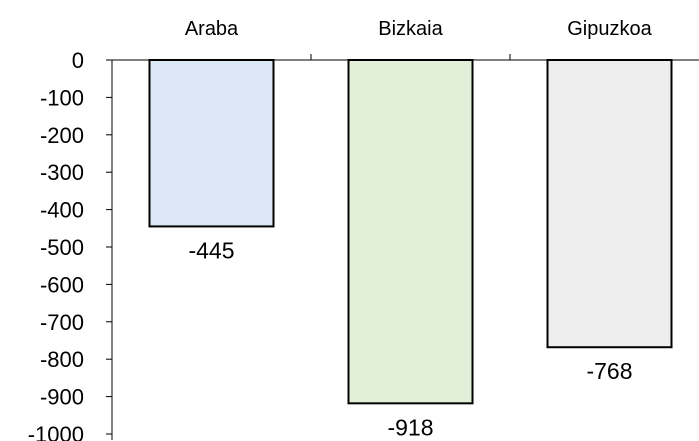 The height and width of the screenshot is (441, 699). Describe the element at coordinates (609, 29) in the screenshot. I see `category-label: Gipuzkoa` at that location.